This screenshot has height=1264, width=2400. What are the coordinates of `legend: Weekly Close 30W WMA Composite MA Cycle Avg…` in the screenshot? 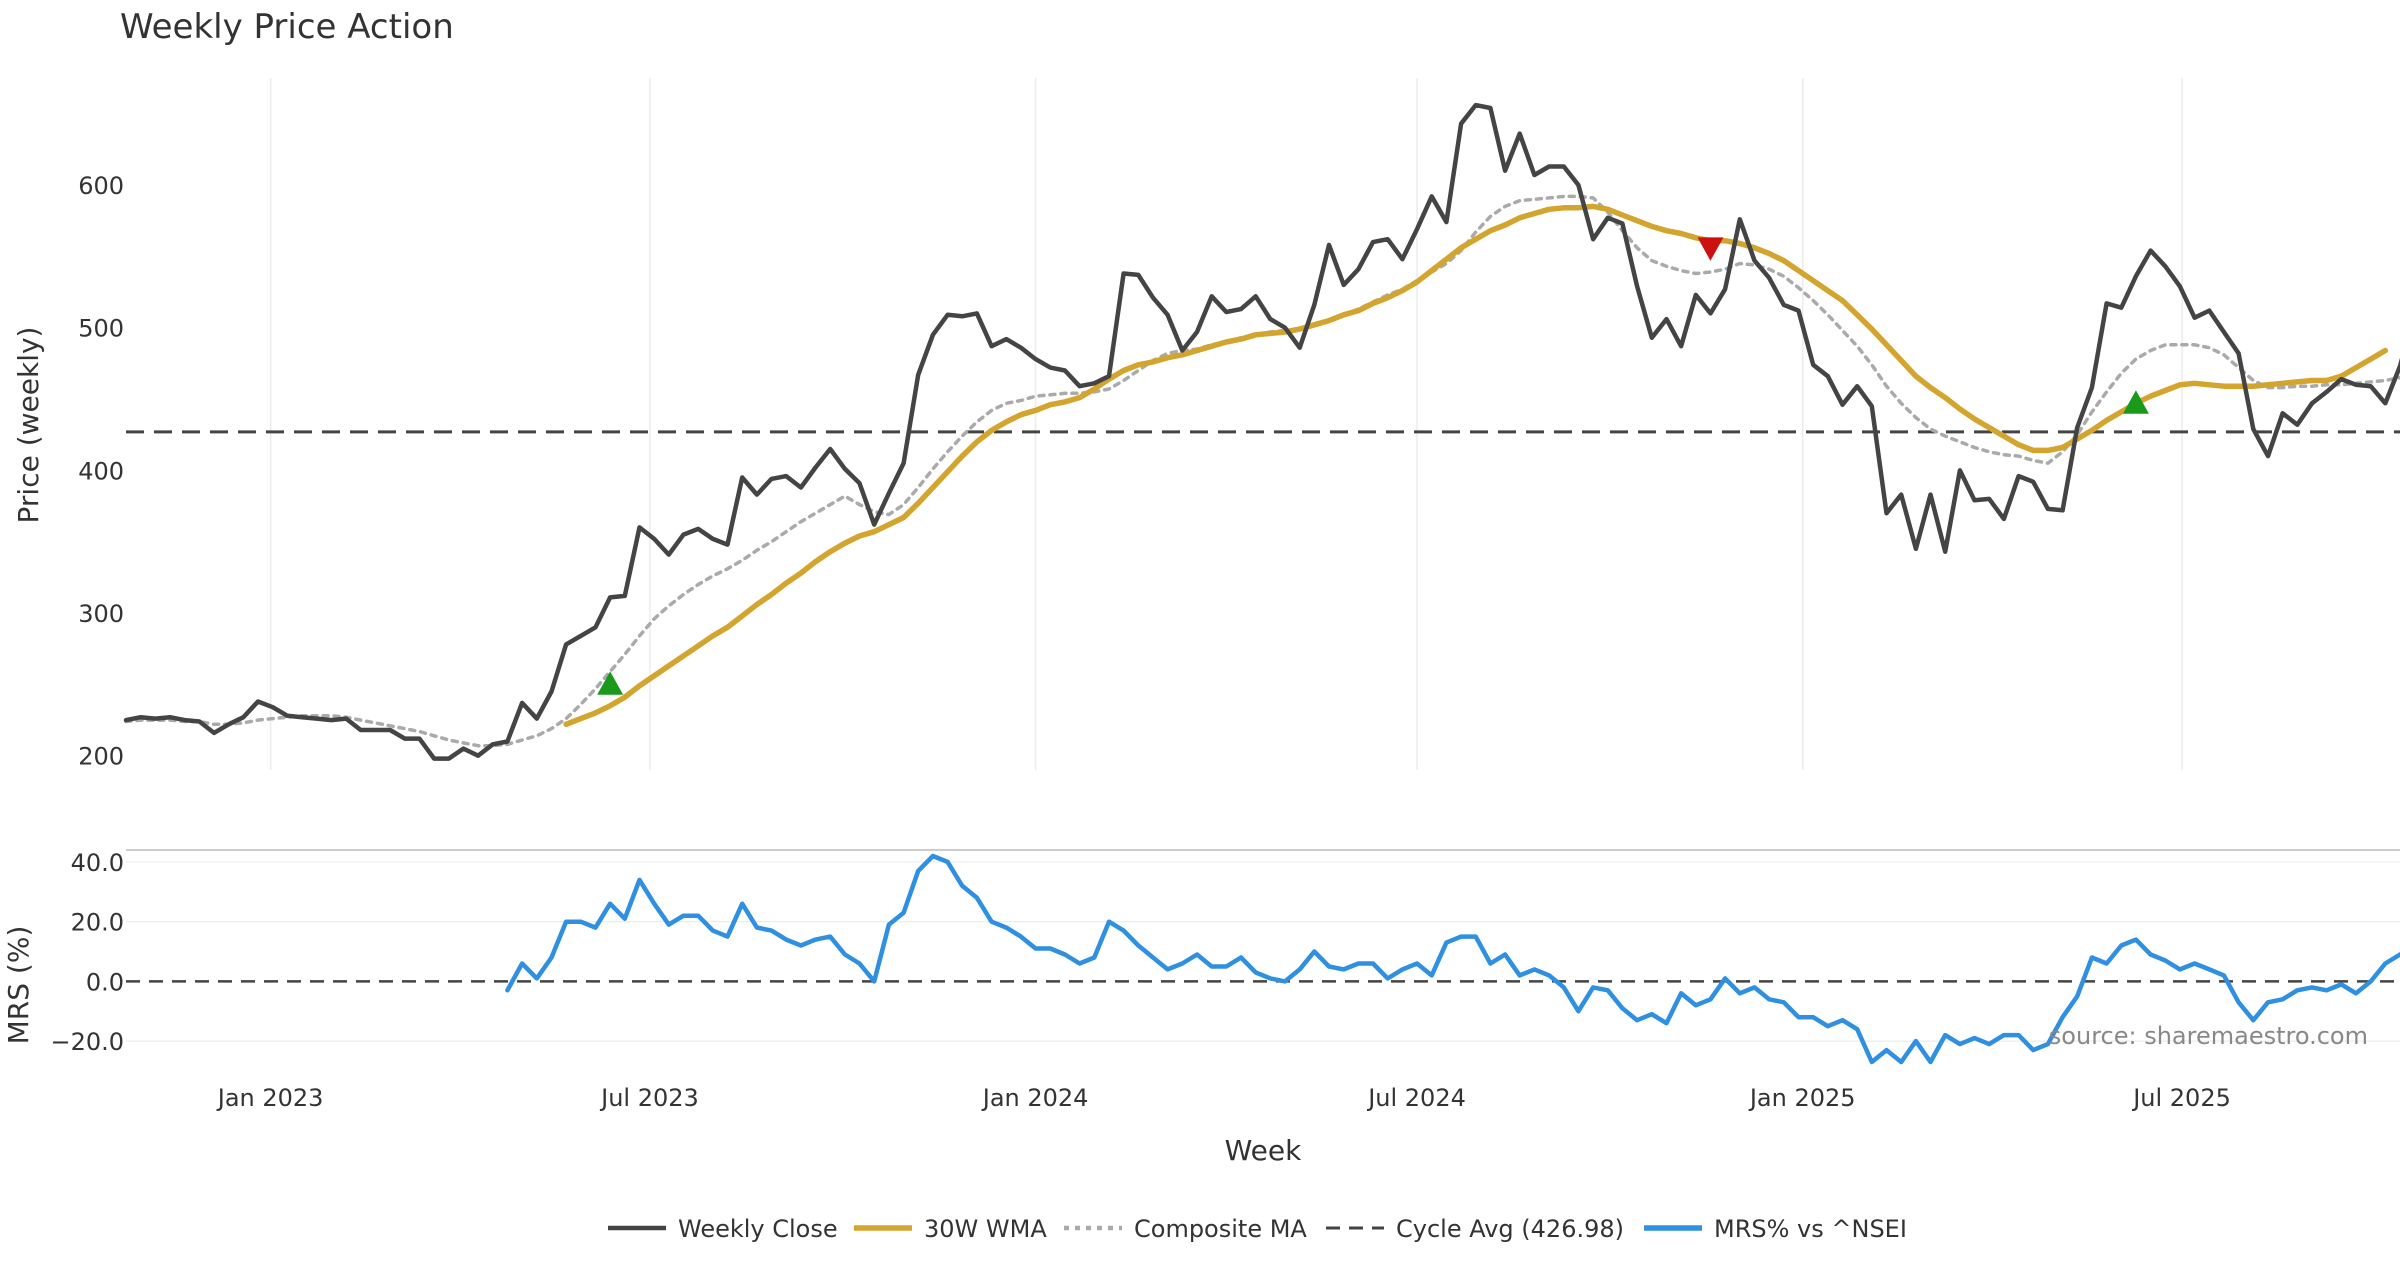 It's located at (1257, 1229).